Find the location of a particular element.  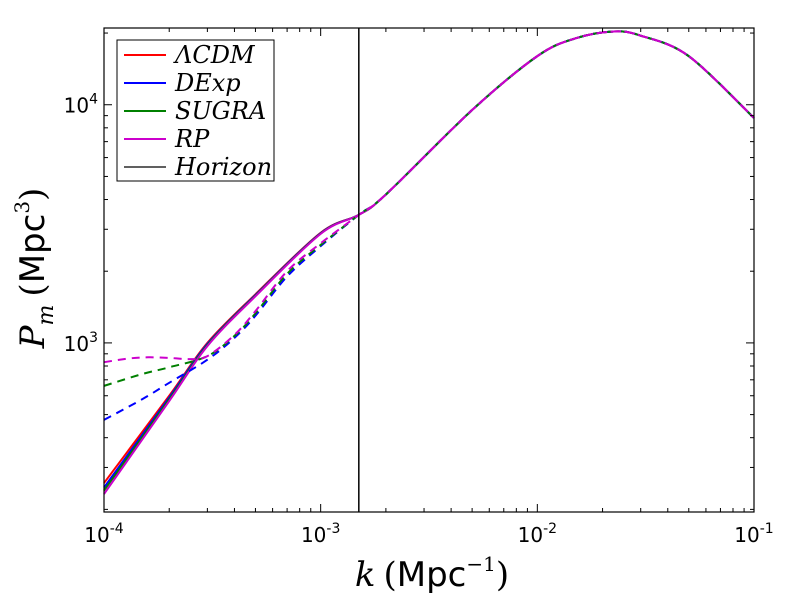

legend-label-sugra: SUGRA is located at coordinates (220, 111).